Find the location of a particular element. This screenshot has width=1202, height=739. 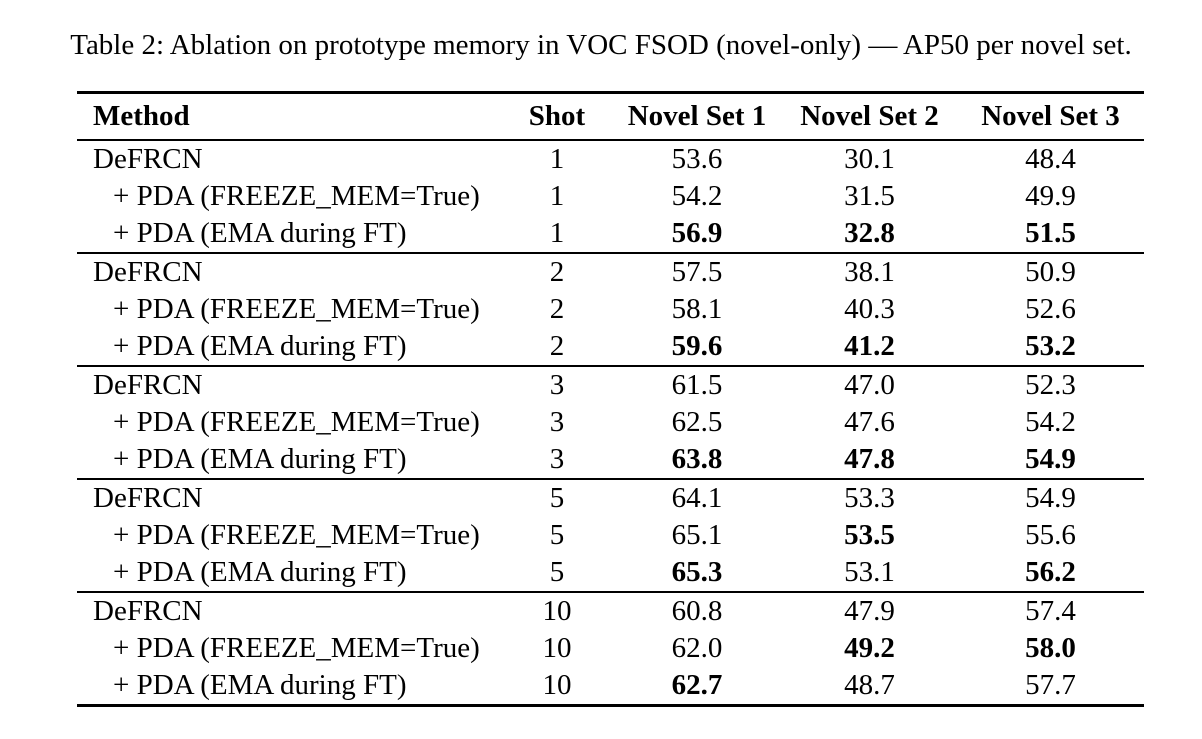

ap50-cell-novel-set-2: 53.5 is located at coordinates (869, 535).